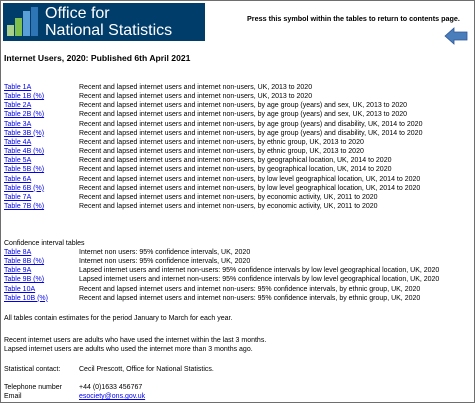  What do you see at coordinates (20, 289) in the screenshot?
I see `table-link: Table 10A` at bounding box center [20, 289].